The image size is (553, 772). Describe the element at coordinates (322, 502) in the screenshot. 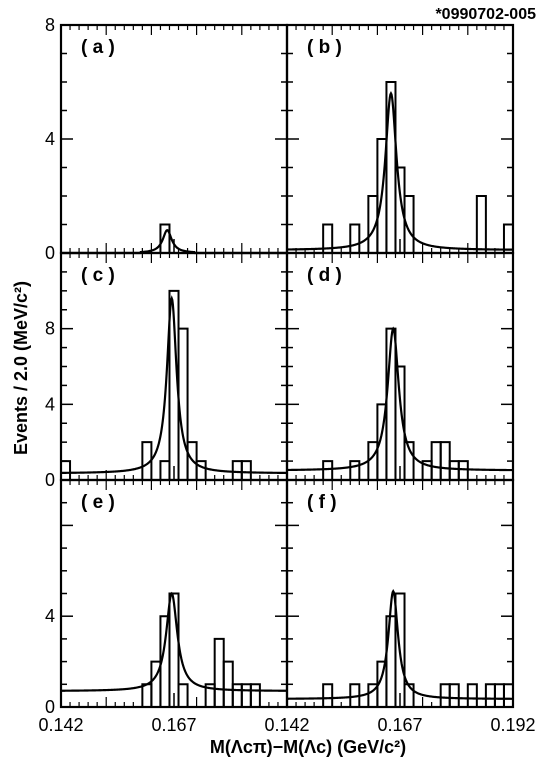

I see `panel-label: ( f )` at that location.